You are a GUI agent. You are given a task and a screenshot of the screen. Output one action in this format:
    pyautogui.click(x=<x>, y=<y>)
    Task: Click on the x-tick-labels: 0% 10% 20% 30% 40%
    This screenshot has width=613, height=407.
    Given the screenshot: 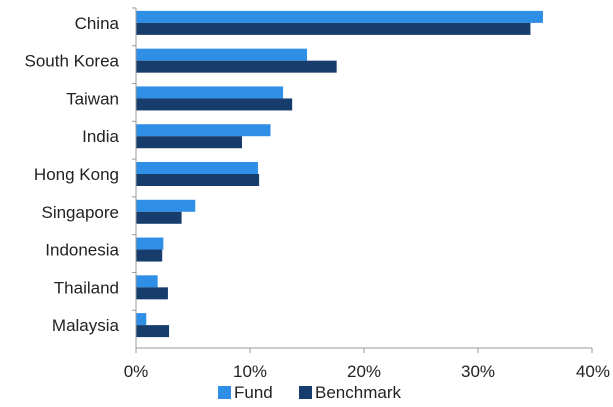 What is the action you would take?
    pyautogui.click(x=367, y=371)
    